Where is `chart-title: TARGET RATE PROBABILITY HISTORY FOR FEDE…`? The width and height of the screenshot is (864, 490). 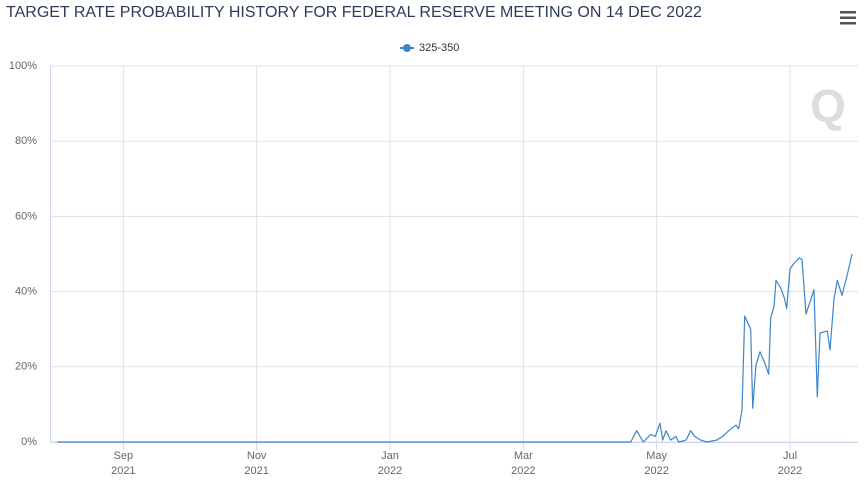
chart-title: TARGET RATE PROBABILITY HISTORY FOR FEDE… is located at coordinates (354, 12).